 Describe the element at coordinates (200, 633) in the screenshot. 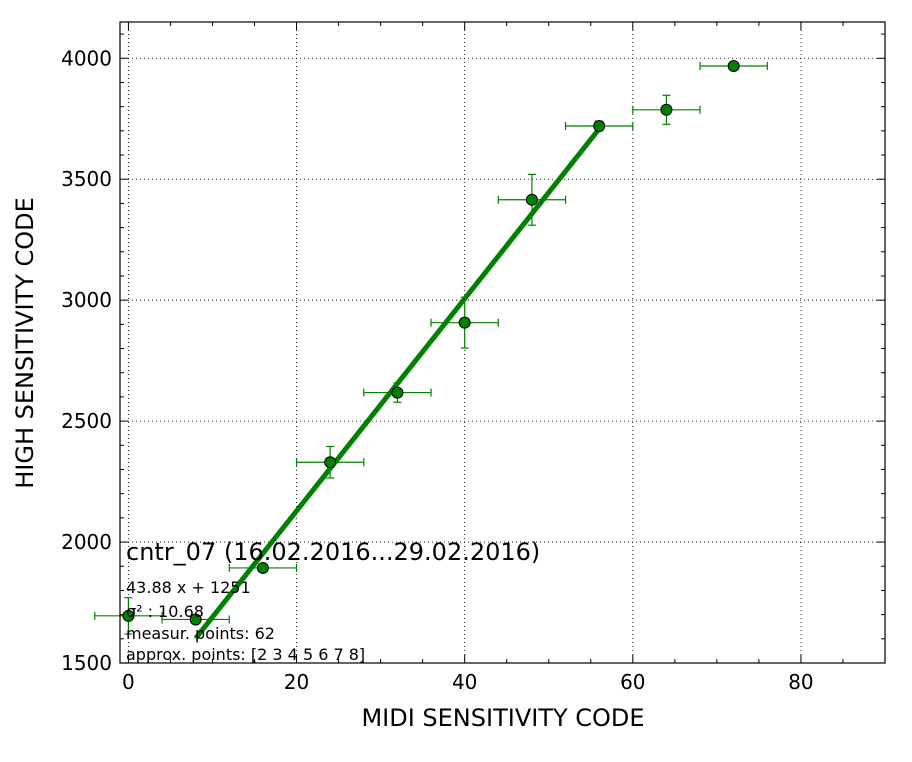

I see `annotation-measur-points: measur. points: 62` at that location.